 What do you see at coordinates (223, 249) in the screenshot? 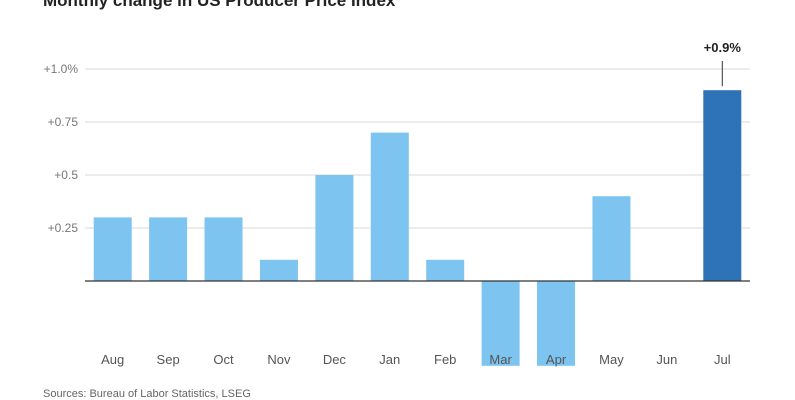
I see `bar-oct` at bounding box center [223, 249].